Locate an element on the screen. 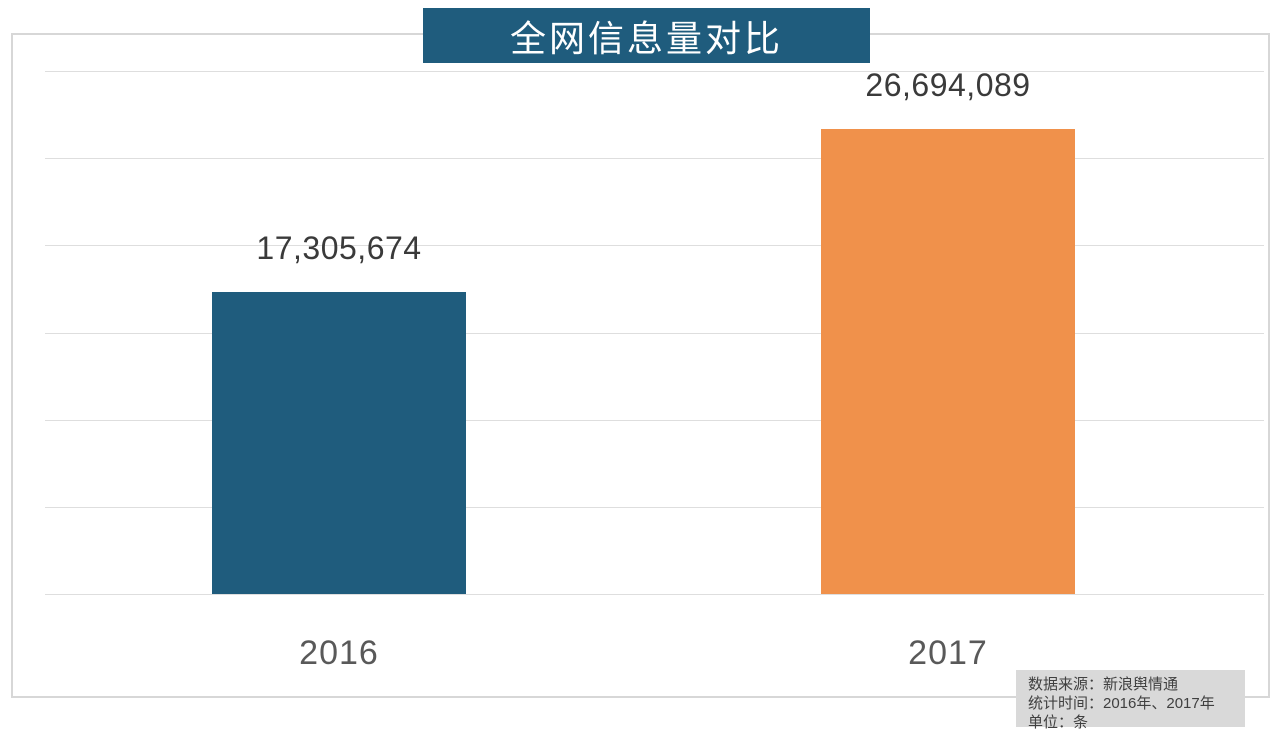  value-label-2016: 17,305,674 is located at coordinates (339, 248).